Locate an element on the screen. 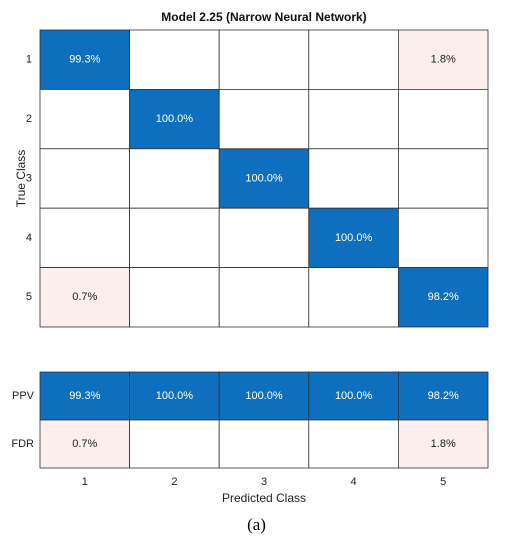 Image resolution: width=513 pixels, height=550 pixels. summary-cell-ppv-1-label: 99.3% is located at coordinates (84, 396).